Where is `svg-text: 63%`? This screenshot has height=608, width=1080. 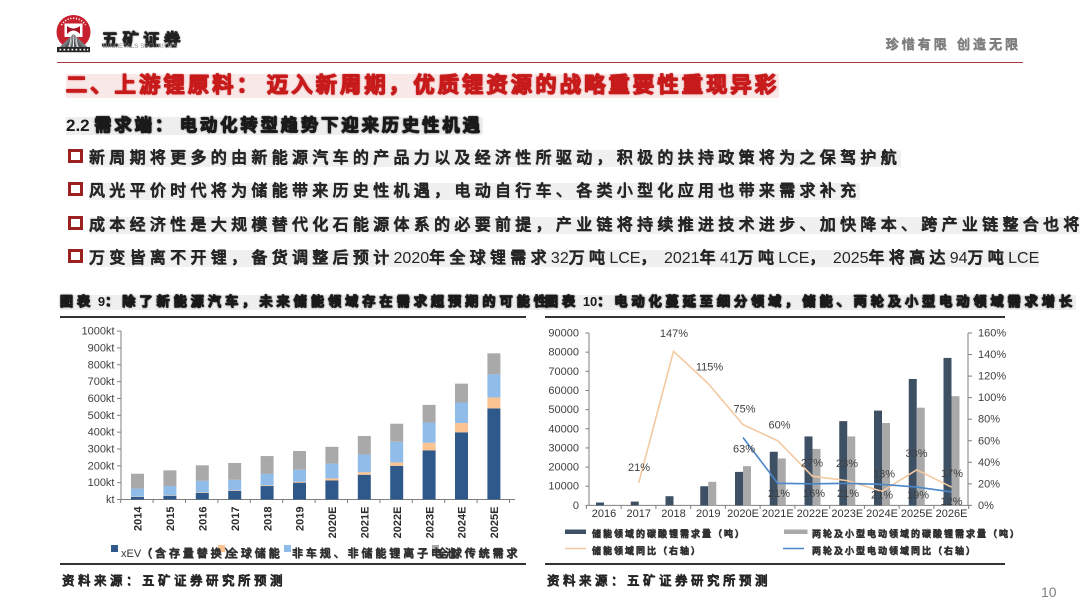
svg-text: 63% is located at coordinates (744, 450).